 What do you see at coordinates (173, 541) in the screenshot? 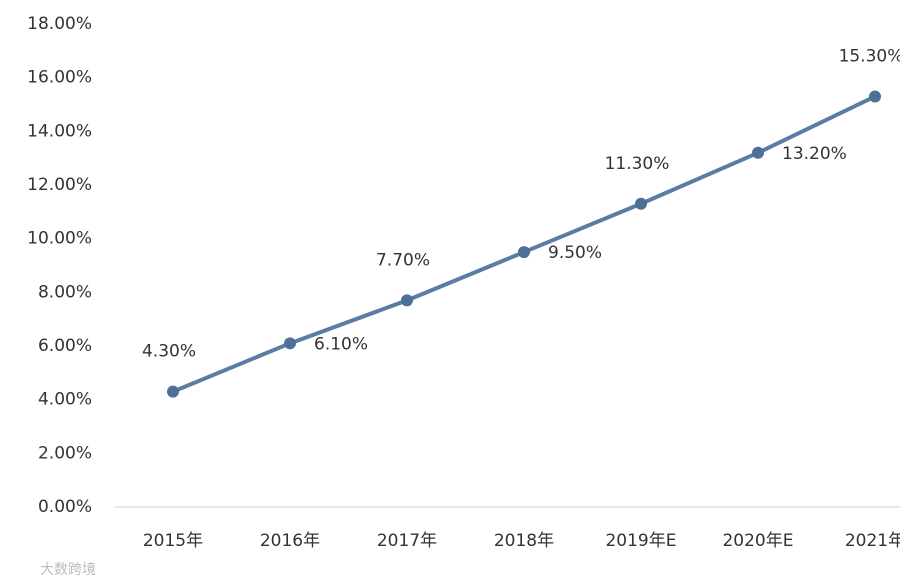
I see `x-tick-label: 2015年` at bounding box center [173, 541].